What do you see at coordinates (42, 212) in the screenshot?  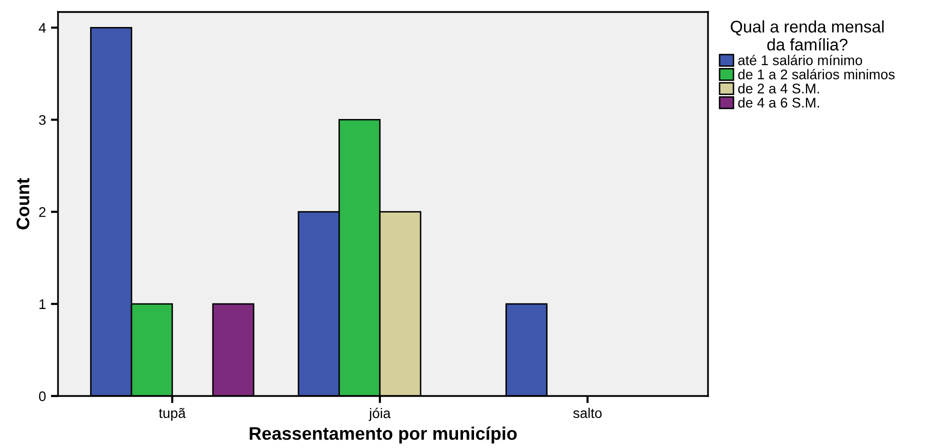 I see `y-tick-label: 2` at bounding box center [42, 212].